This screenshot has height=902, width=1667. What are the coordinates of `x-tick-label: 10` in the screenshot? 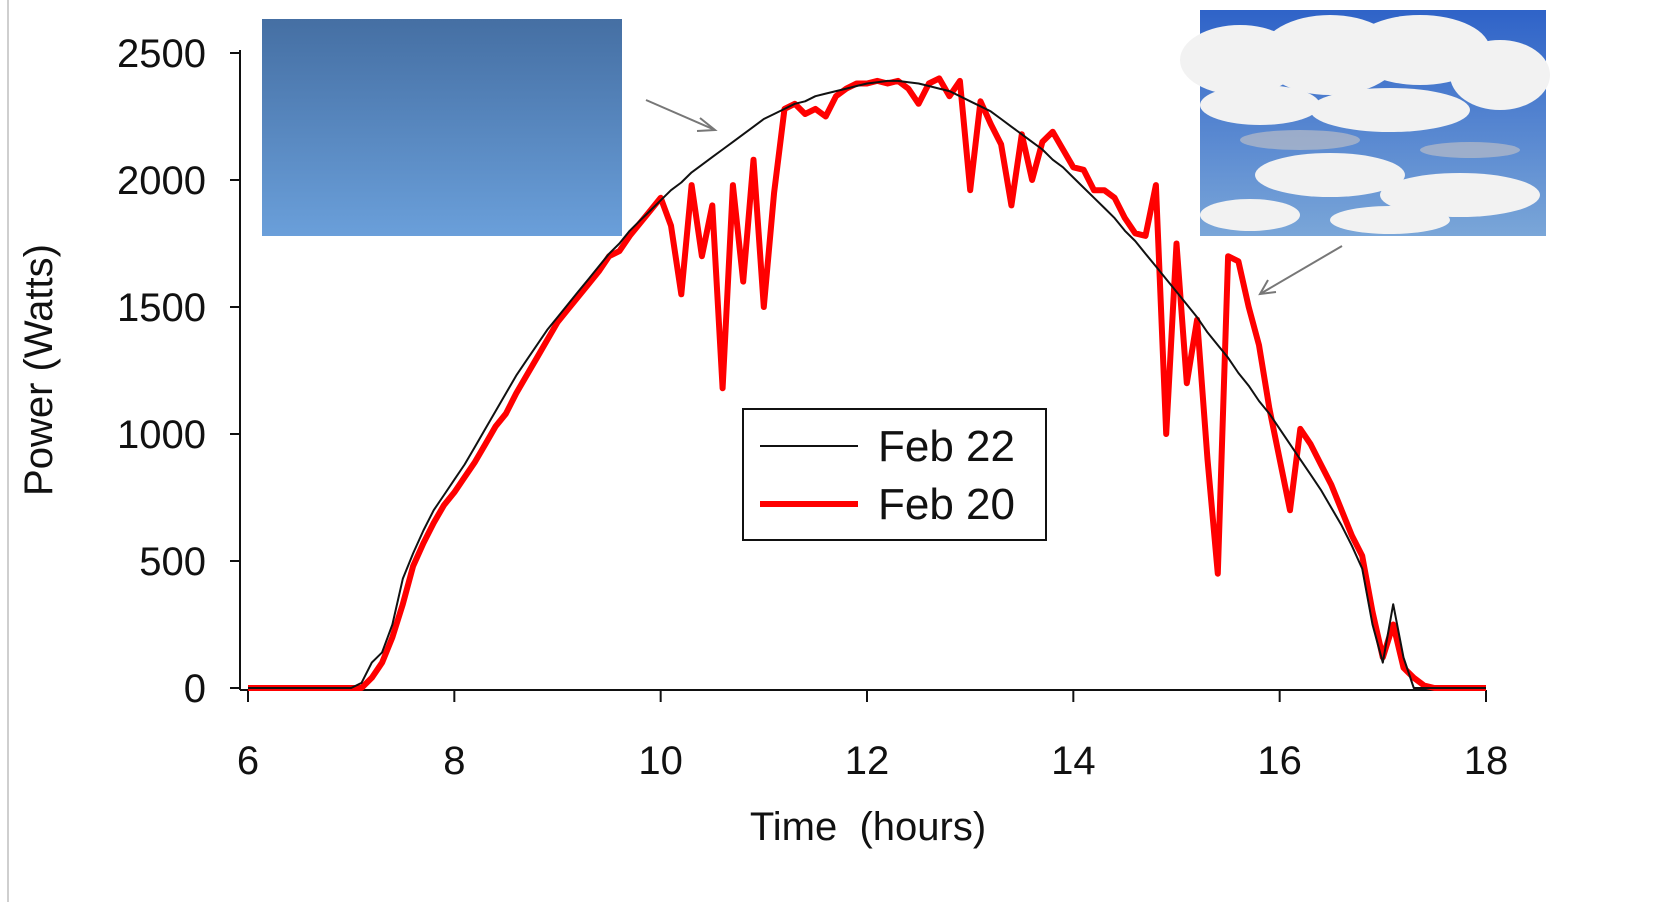 It's located at (660, 761).